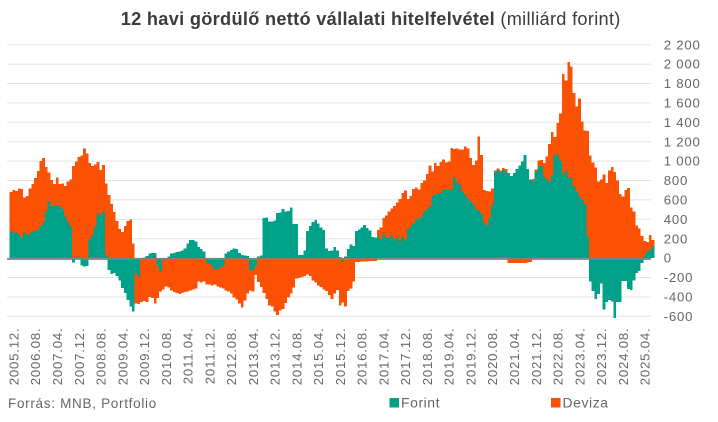  I want to click on svg-text: 2016.08., so click(362, 357).